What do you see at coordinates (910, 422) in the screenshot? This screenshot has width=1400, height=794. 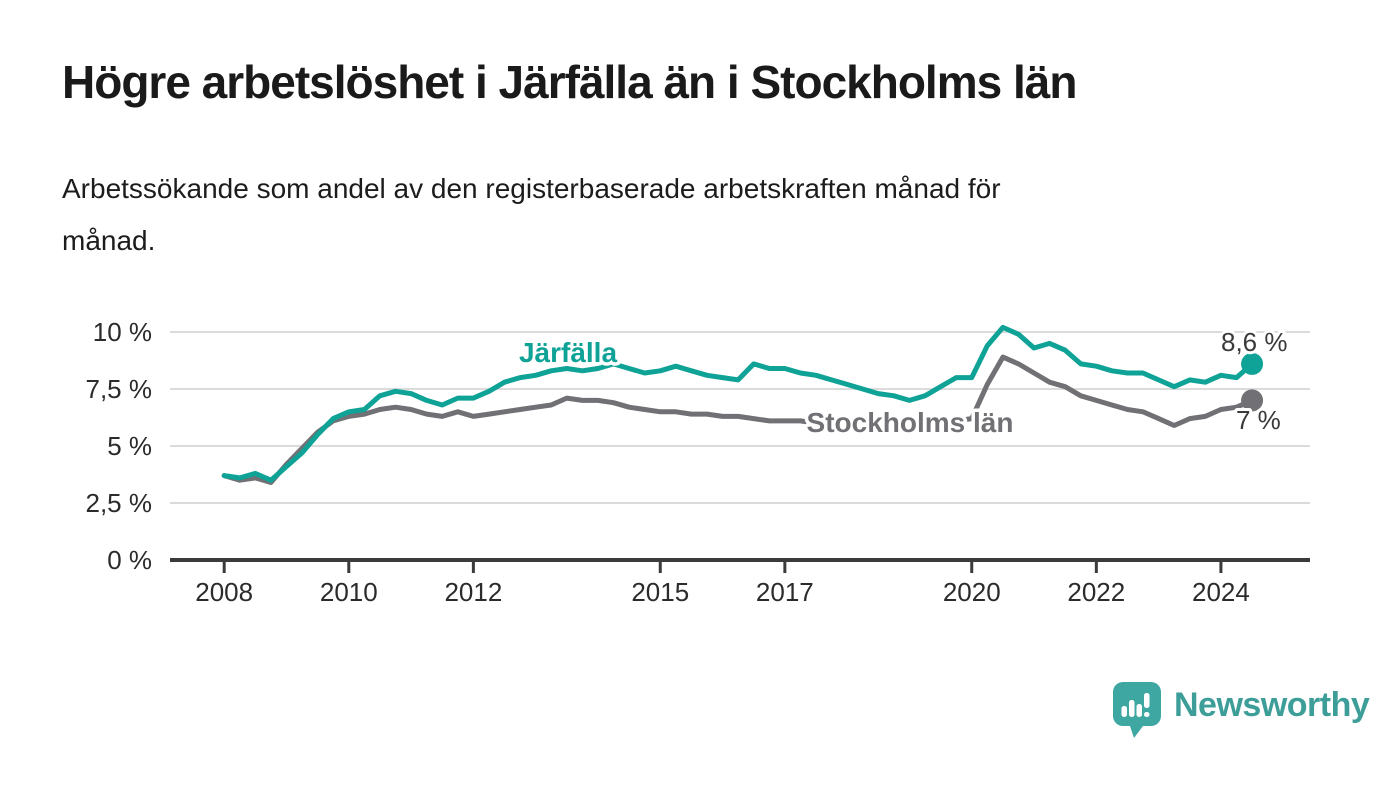 I see `series-label-stockholms-lan: Stockholms län` at bounding box center [910, 422].